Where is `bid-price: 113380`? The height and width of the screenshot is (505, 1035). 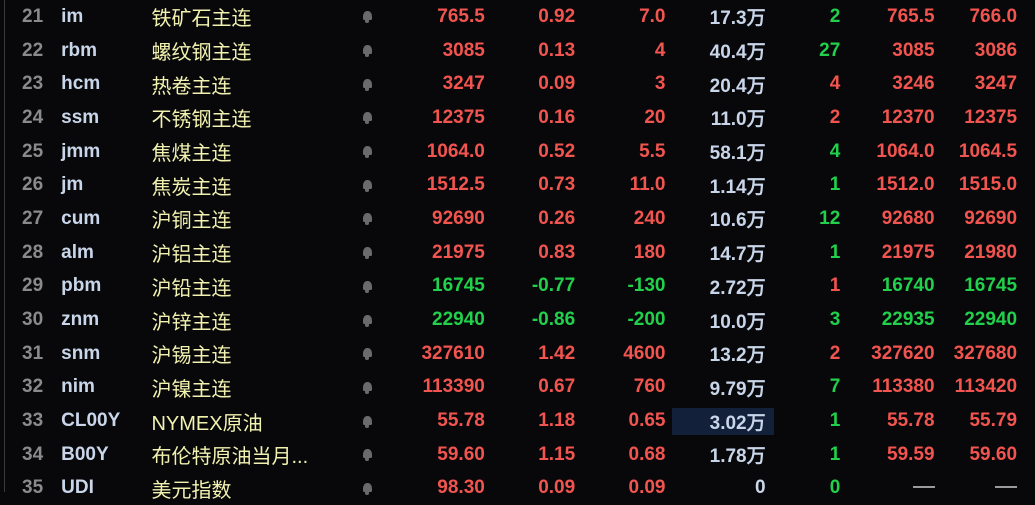 bid-price: 113380 is located at coordinates (903, 387).